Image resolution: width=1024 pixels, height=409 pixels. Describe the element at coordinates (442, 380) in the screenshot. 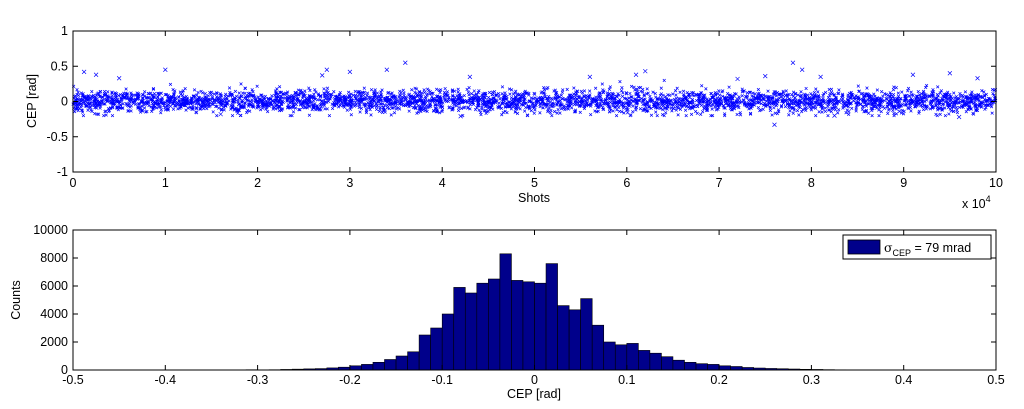

I see `histogram-x-tick-label: -0.1` at that location.